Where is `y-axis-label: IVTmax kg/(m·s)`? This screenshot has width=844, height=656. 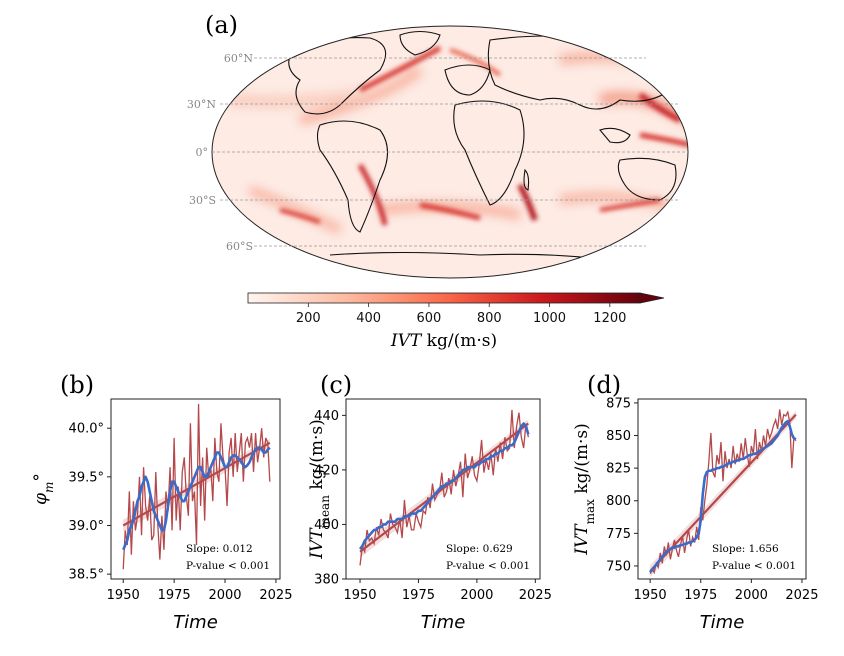 y-axis-label: IVTmax kg/(m·s) is located at coordinates (584, 489).